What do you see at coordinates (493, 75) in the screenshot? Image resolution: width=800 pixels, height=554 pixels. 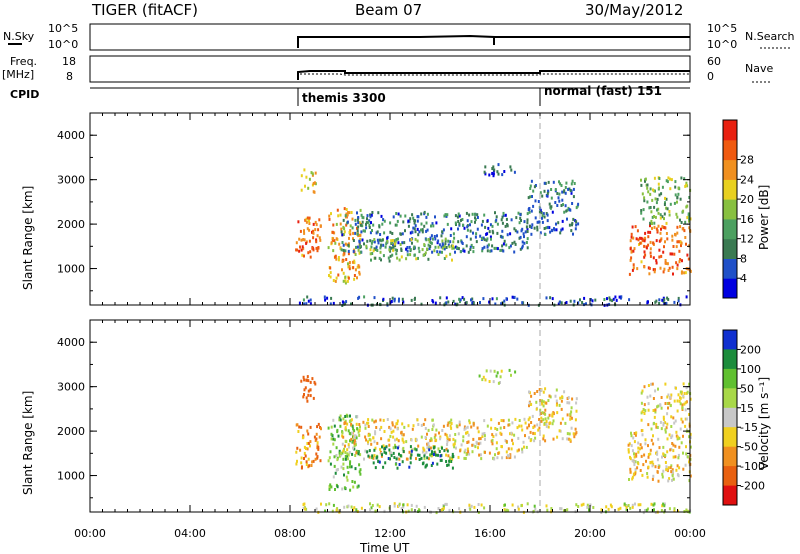 I see `freq-trace` at bounding box center [493, 75].